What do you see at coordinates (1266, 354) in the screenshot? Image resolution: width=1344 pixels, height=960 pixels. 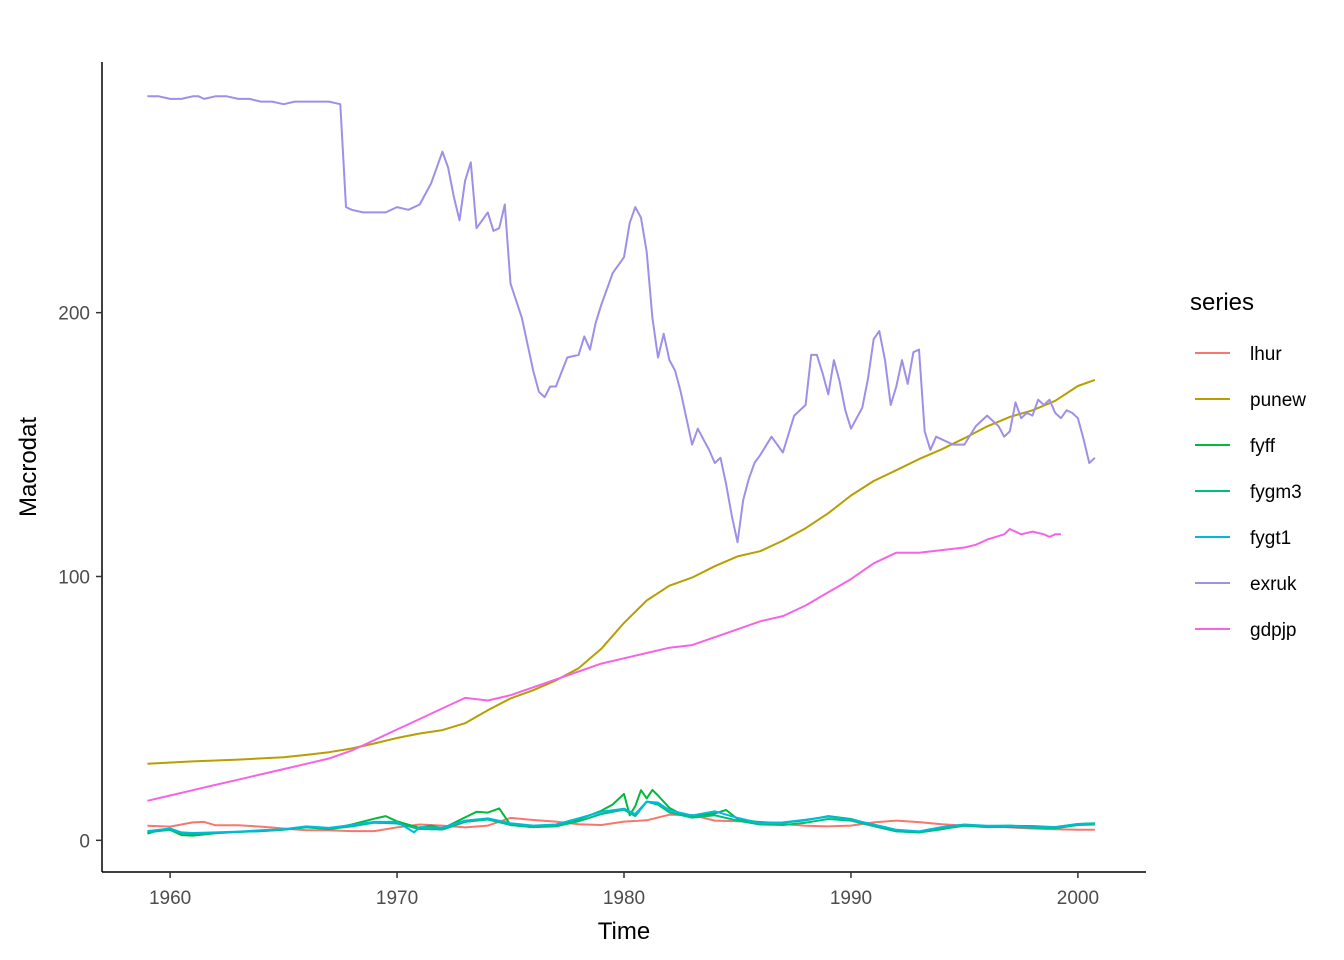 I see `legend-label: lhur` at bounding box center [1266, 354].